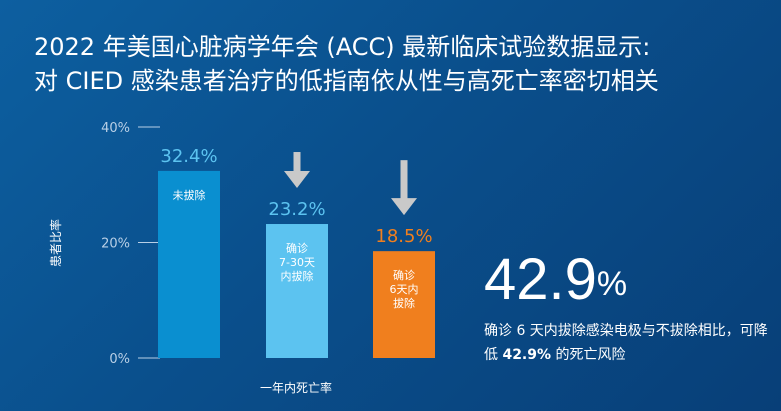 The image size is (781, 411). I want to click on bar-category-label: 确诊 6天内拔除, so click(404, 289).